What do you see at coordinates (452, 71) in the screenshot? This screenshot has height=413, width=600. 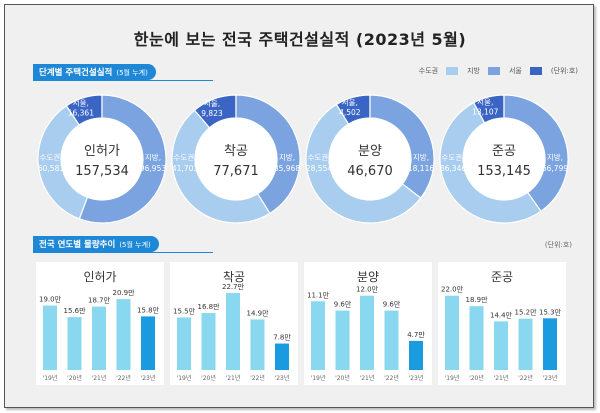 I see `legend-capital-swatch` at bounding box center [452, 71].